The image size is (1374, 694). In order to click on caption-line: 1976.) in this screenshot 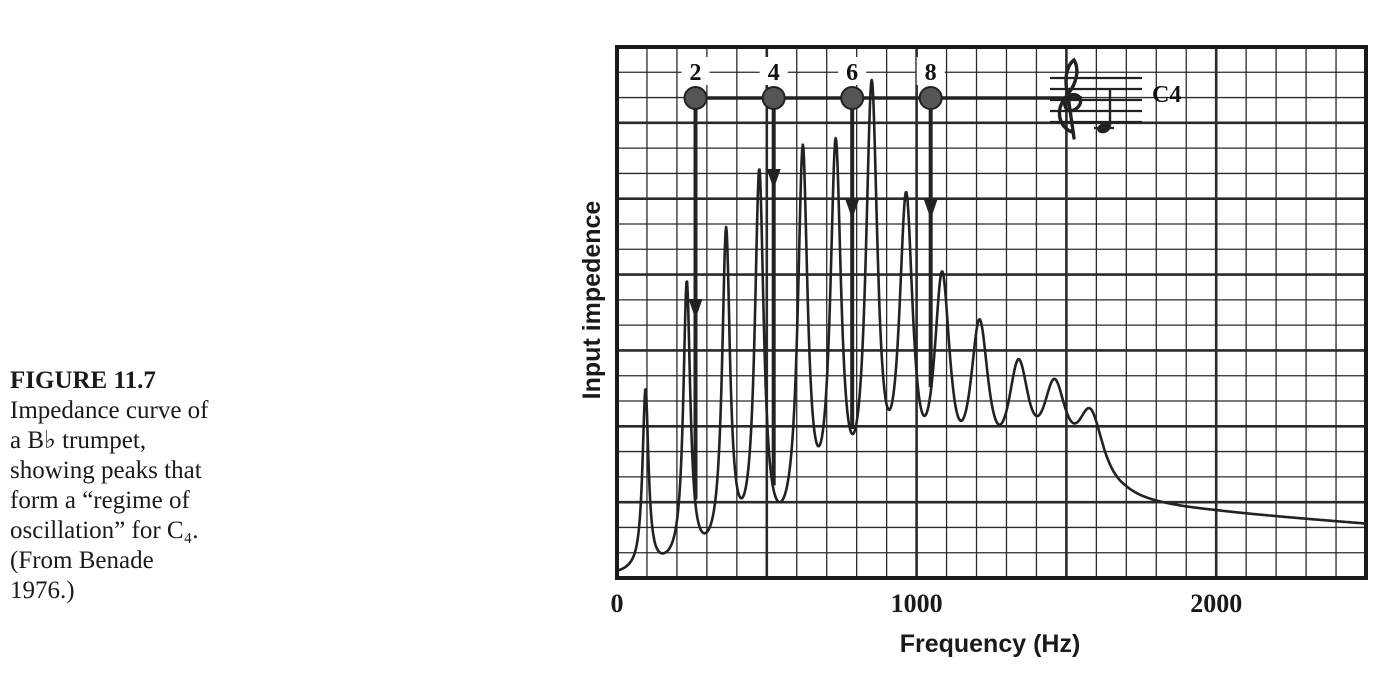, I will do `click(42, 590)`.